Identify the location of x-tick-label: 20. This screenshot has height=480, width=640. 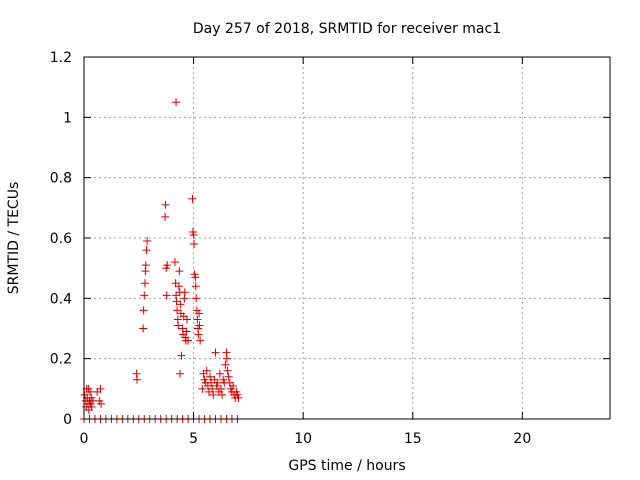
(522, 439).